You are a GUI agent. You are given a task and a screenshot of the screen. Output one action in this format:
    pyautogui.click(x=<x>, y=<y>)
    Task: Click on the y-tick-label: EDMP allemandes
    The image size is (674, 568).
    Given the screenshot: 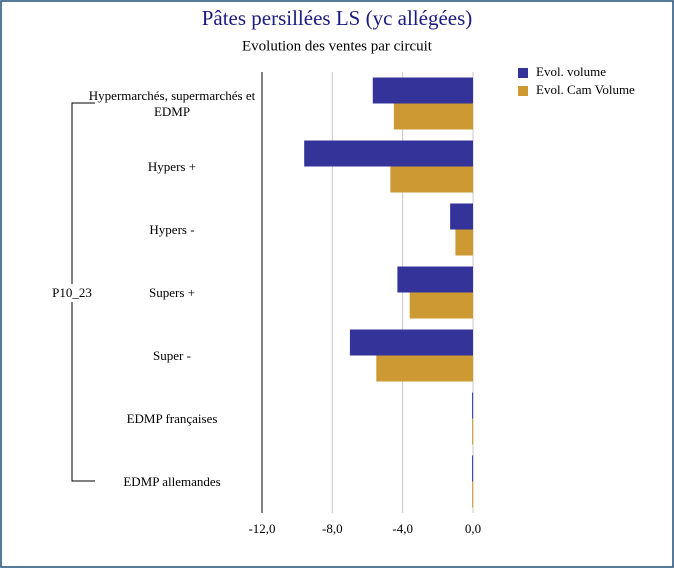 What is the action you would take?
    pyautogui.click(x=172, y=481)
    